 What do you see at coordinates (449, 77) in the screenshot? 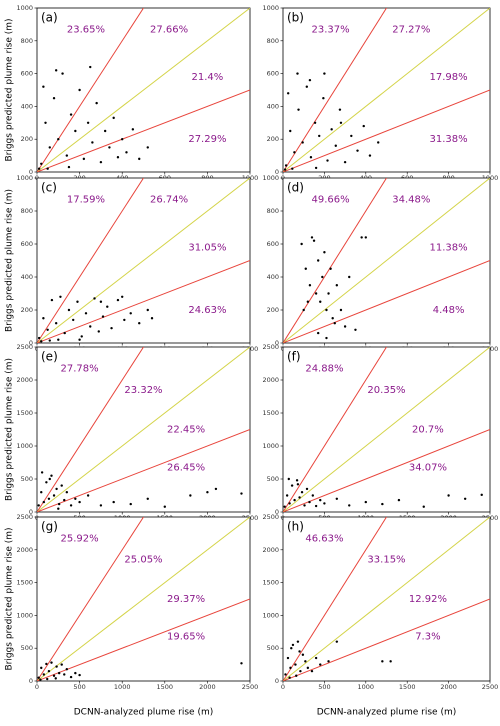
I see `region-percentage: 17.98%` at bounding box center [449, 77].